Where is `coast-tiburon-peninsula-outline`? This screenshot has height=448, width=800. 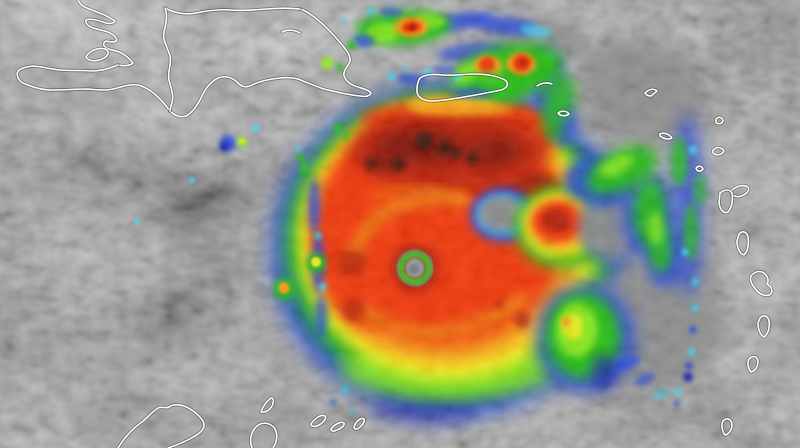 coast-tiburon-peninsula-outline is located at coordinates (93, 88).